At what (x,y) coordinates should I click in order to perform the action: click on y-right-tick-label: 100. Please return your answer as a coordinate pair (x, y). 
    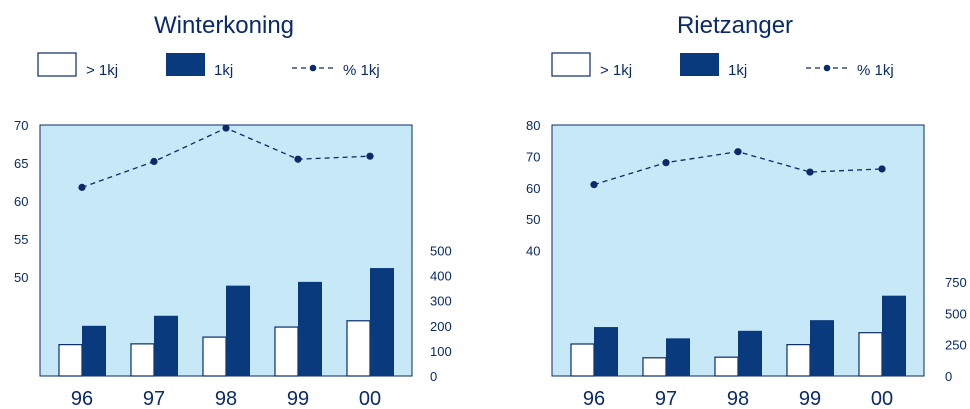
    Looking at the image, I should click on (441, 351).